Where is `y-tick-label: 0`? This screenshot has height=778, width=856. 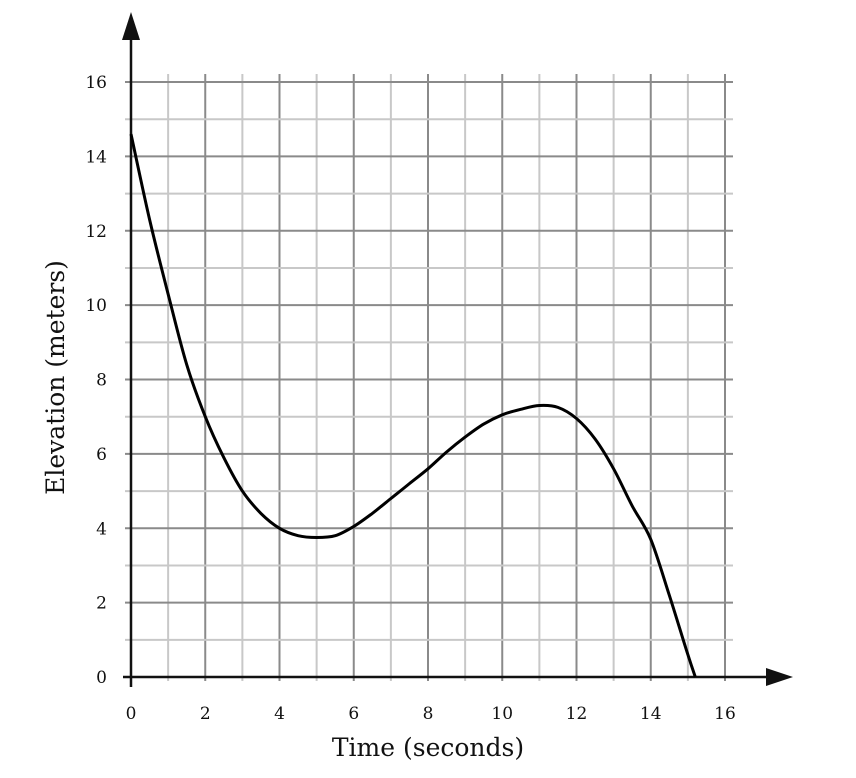 y-tick-label: 0 is located at coordinates (101, 678).